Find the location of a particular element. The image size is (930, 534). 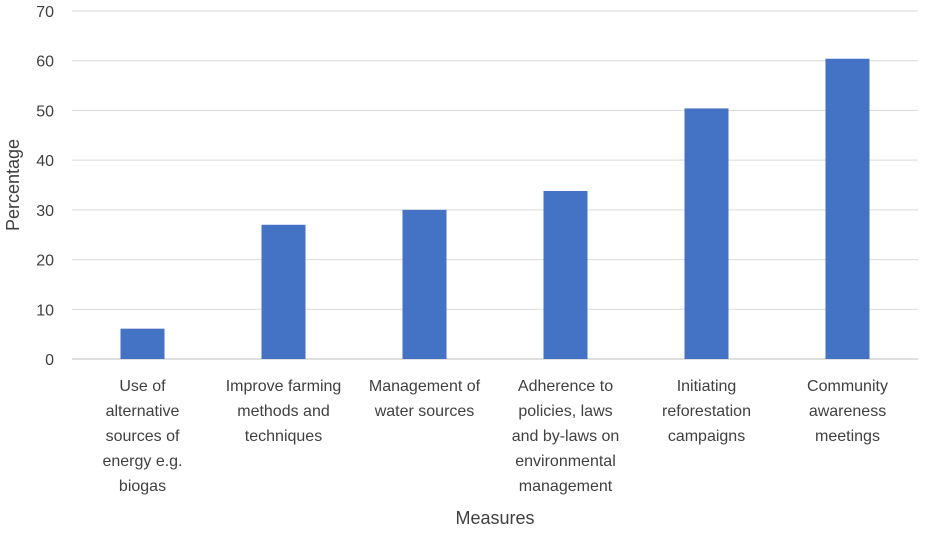

y-tick-label: 40 is located at coordinates (45, 161).